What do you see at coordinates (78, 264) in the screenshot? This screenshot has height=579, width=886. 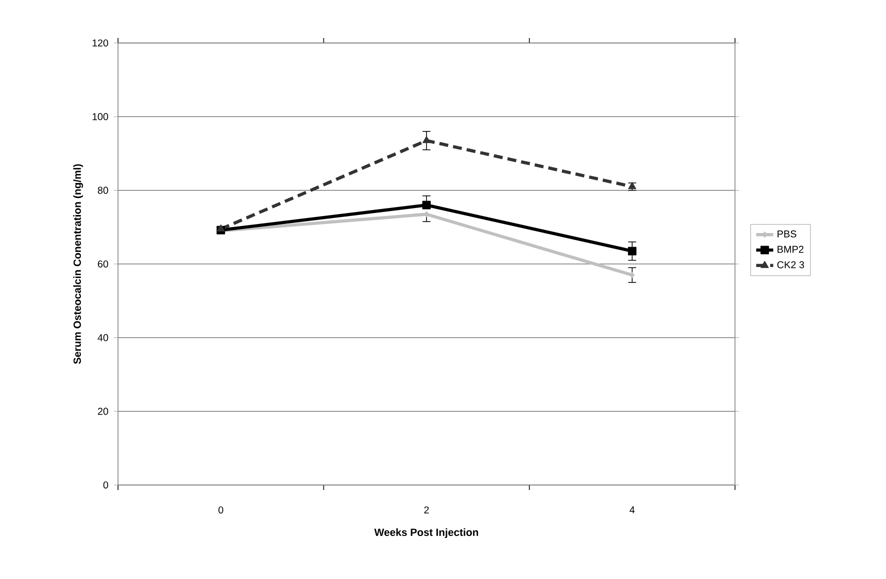 I see `y-axis-title: Serum Osteocalcin Conentration (ng/ml)` at bounding box center [78, 264].